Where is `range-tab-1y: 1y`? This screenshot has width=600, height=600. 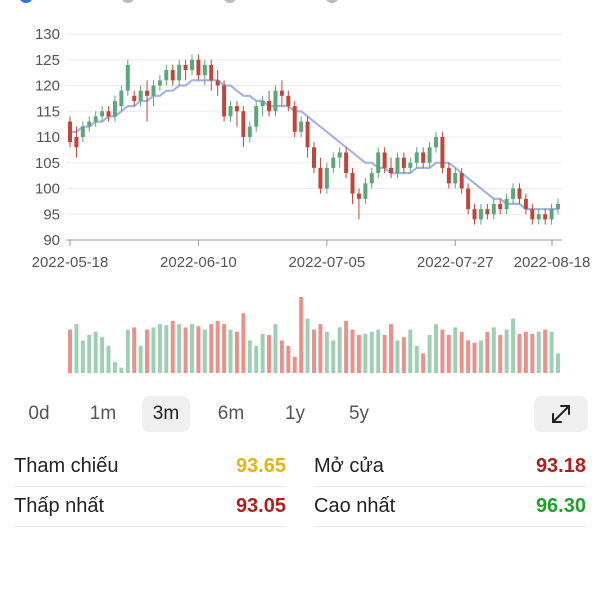
range-tab-1y: 1y is located at coordinates (295, 413).